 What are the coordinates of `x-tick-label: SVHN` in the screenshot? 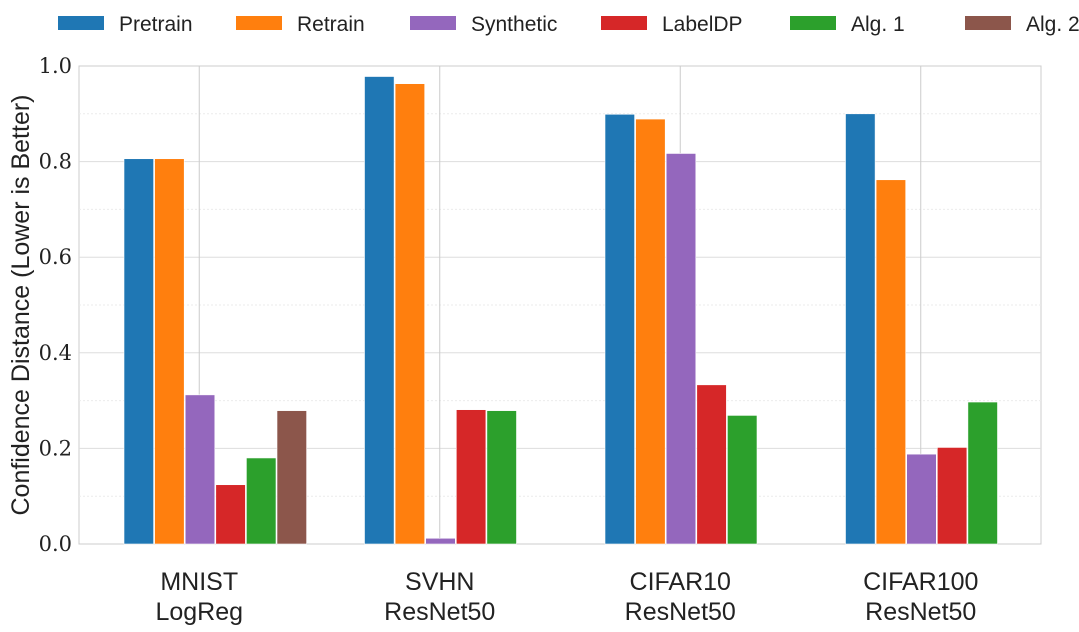 It's located at (439, 582).